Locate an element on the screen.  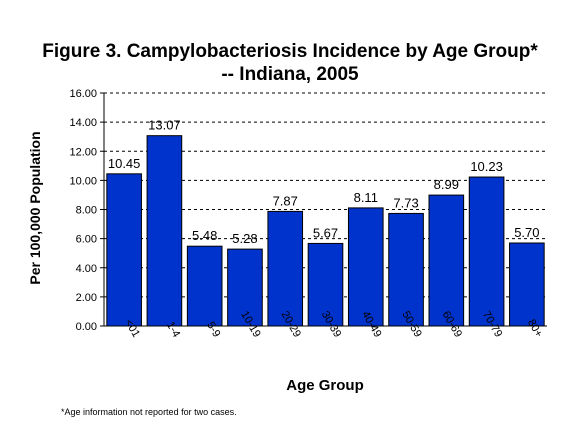
y-tick-label: 0.00 is located at coordinates (86, 327).